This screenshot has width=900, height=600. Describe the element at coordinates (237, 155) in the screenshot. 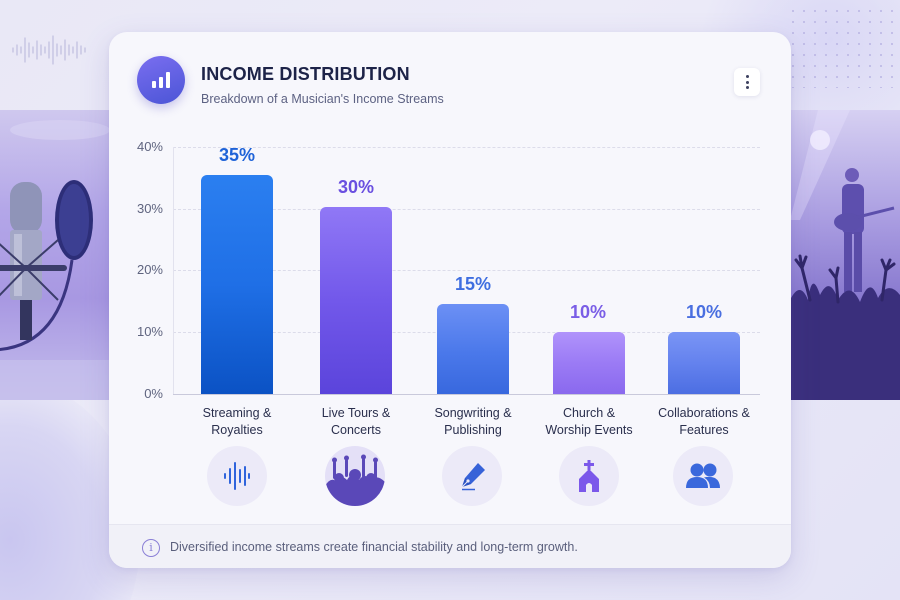

I see `bar-value-label: 35%` at that location.